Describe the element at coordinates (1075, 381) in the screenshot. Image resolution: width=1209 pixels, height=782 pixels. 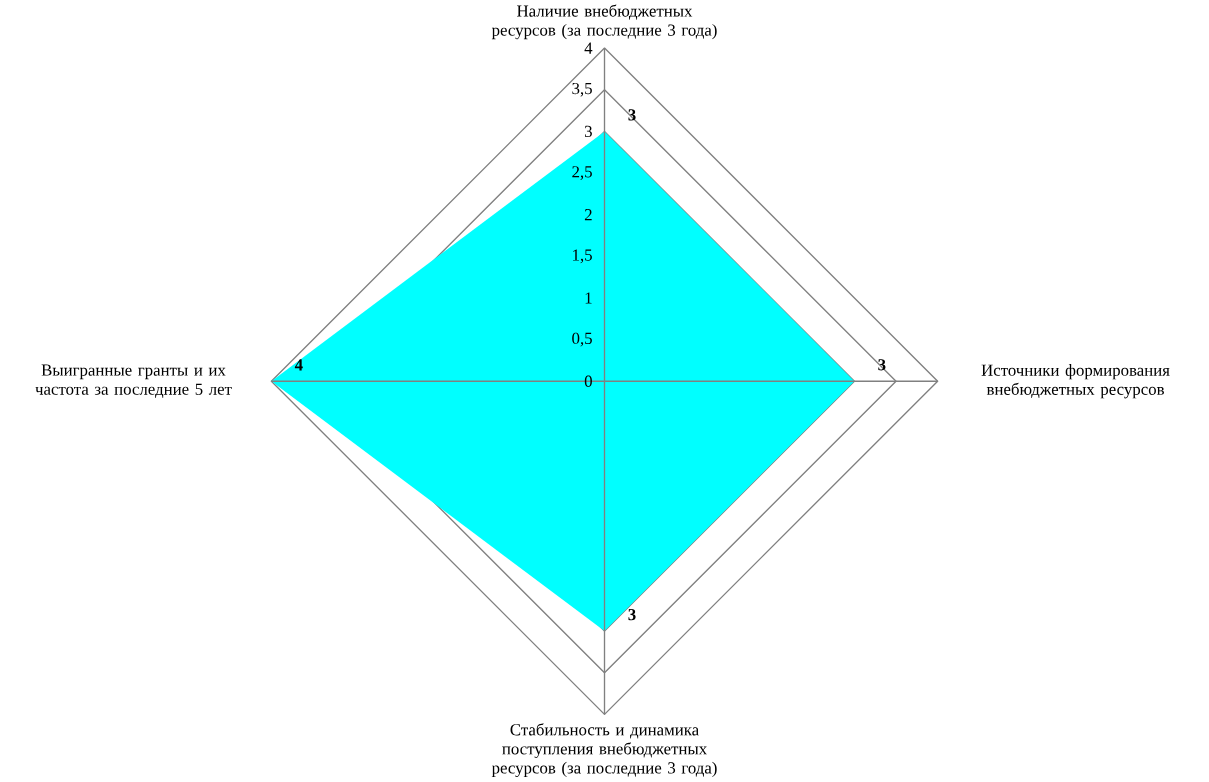
I see `spoke-label: Источники формирования внебюджетных ресурсов` at that location.